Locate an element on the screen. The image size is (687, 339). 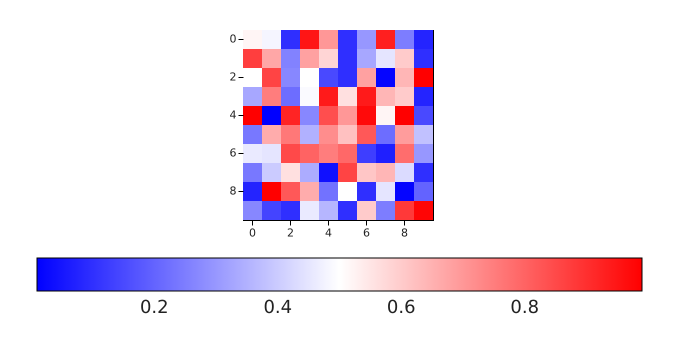
y-tick-label: 4 is located at coordinates (233, 115).